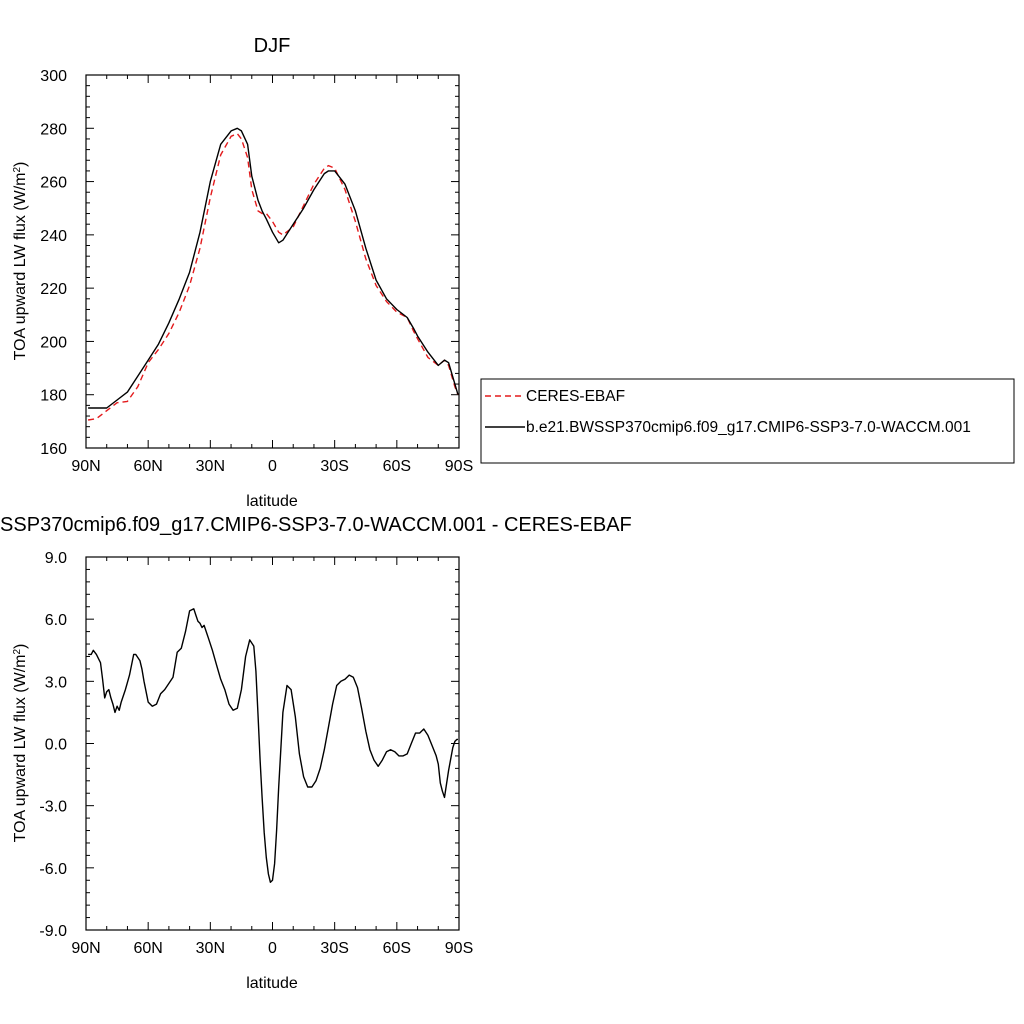  What do you see at coordinates (53, 236) in the screenshot?
I see `y-tick-label: 240` at bounding box center [53, 236].